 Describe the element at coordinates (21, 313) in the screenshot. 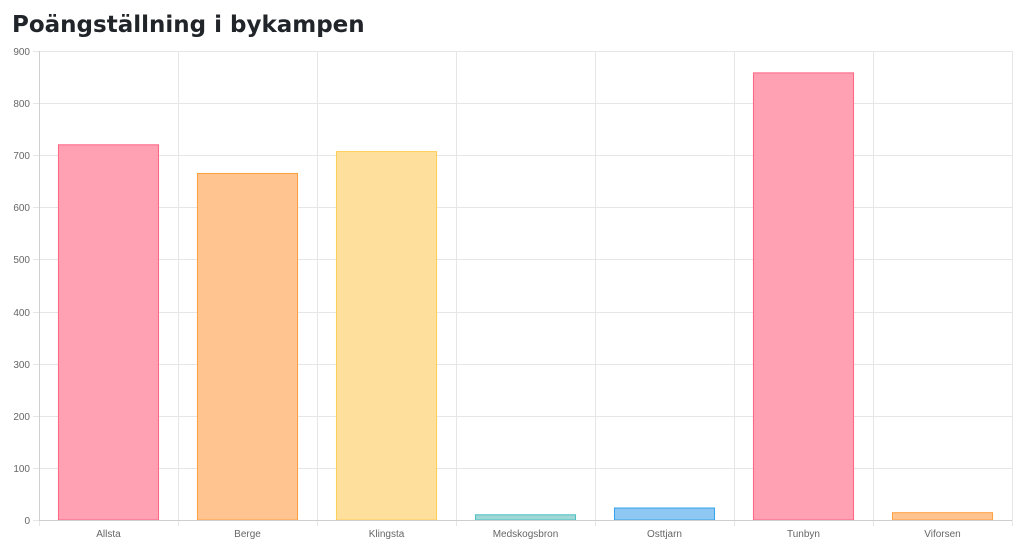

I see `y-tick-label: 400` at that location.